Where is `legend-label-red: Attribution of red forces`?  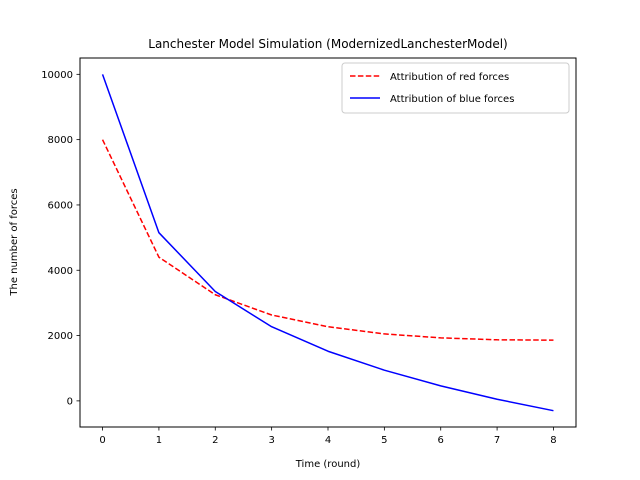
legend-label-red: Attribution of red forces is located at coordinates (449, 77).